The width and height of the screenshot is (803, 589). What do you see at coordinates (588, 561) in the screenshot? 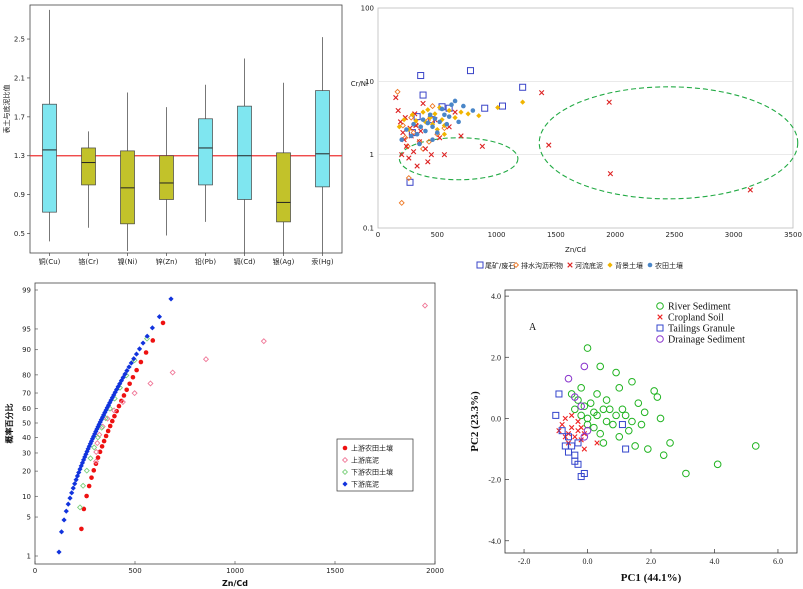
I see `pca-xtick-label: 0.0` at bounding box center [588, 561].